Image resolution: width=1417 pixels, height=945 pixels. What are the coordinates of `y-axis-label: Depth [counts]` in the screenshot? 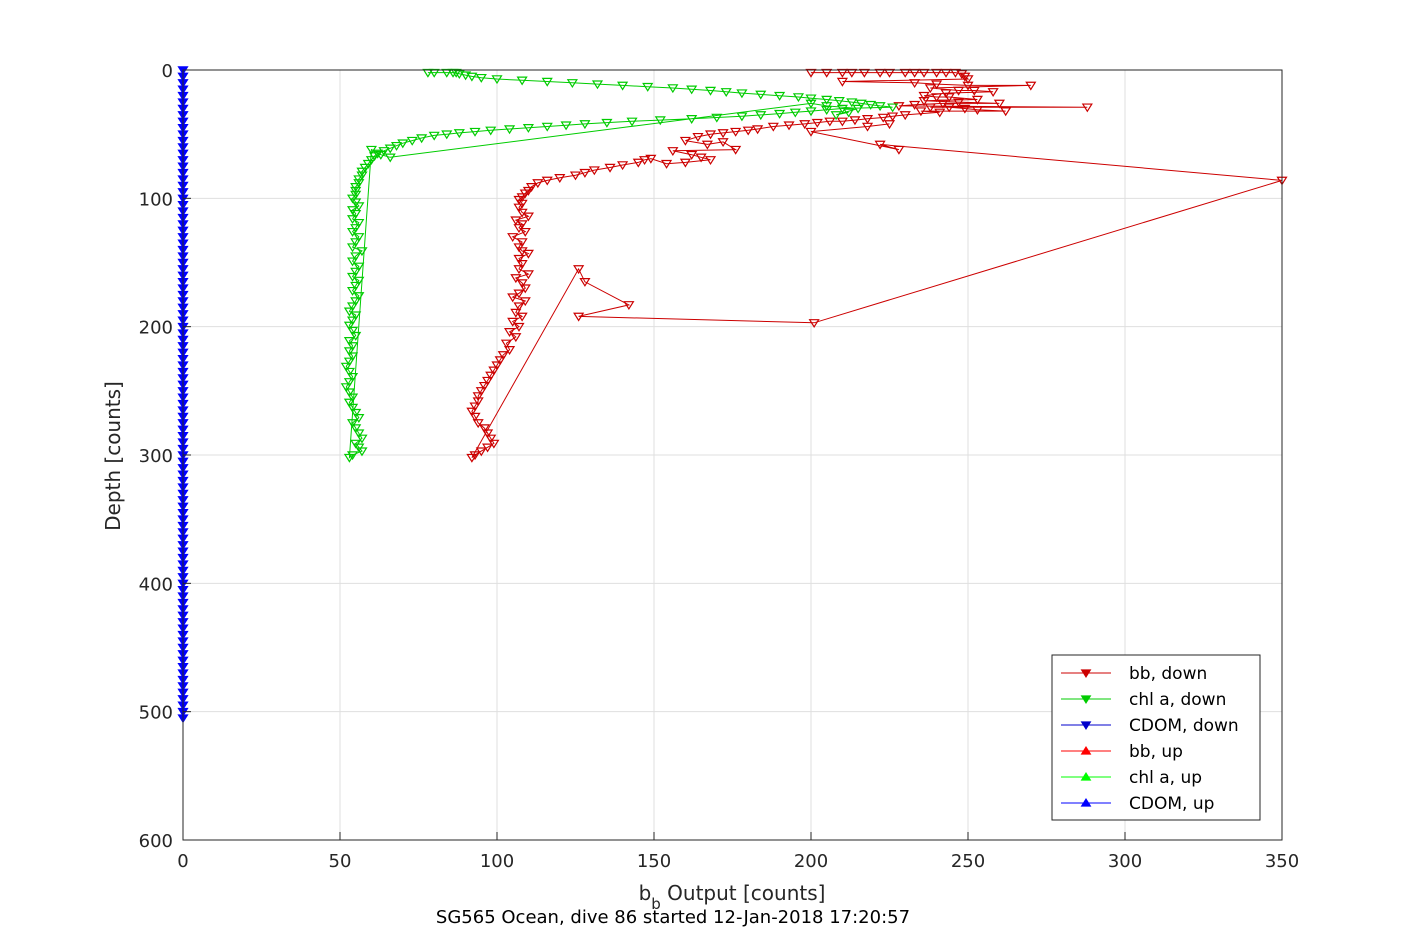 It's located at (113, 456).